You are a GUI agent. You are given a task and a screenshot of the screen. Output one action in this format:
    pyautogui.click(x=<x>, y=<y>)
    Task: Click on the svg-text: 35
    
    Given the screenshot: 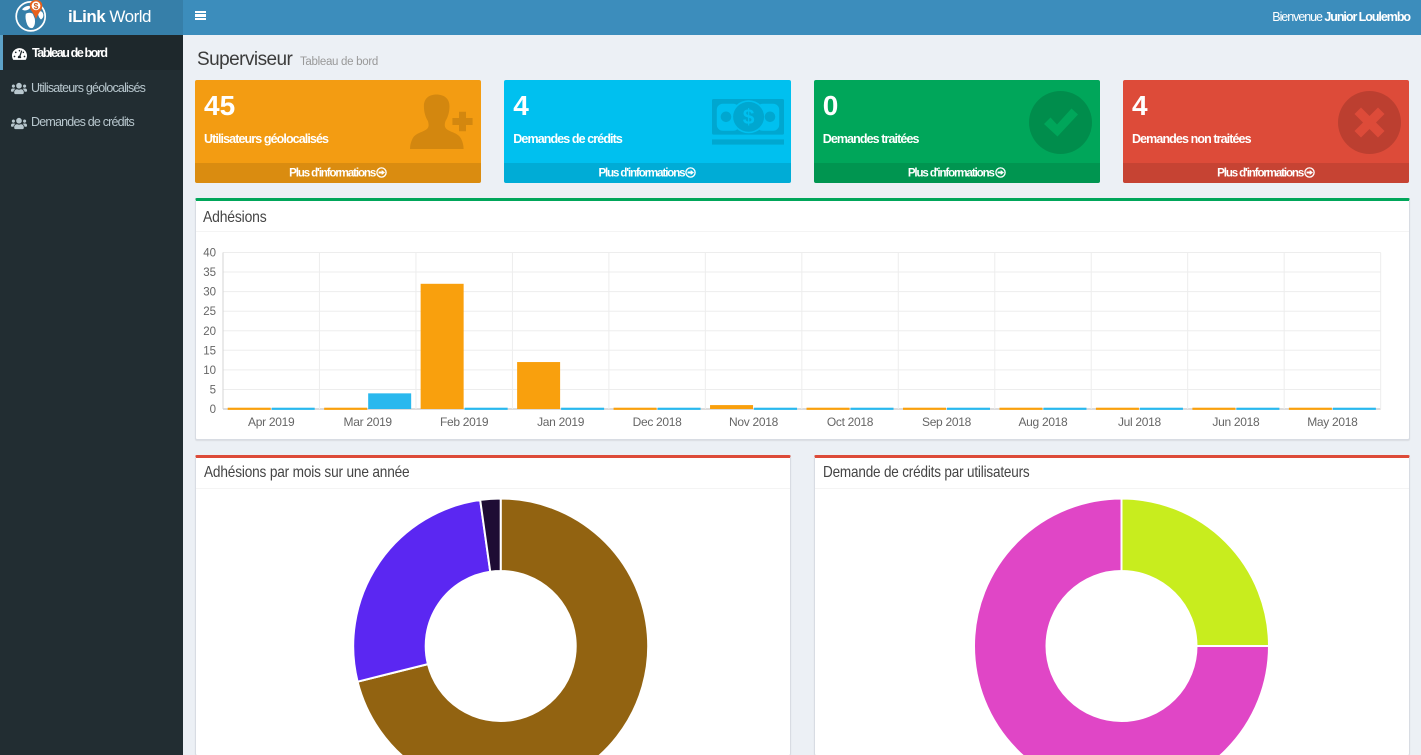 What is the action you would take?
    pyautogui.click(x=209, y=273)
    